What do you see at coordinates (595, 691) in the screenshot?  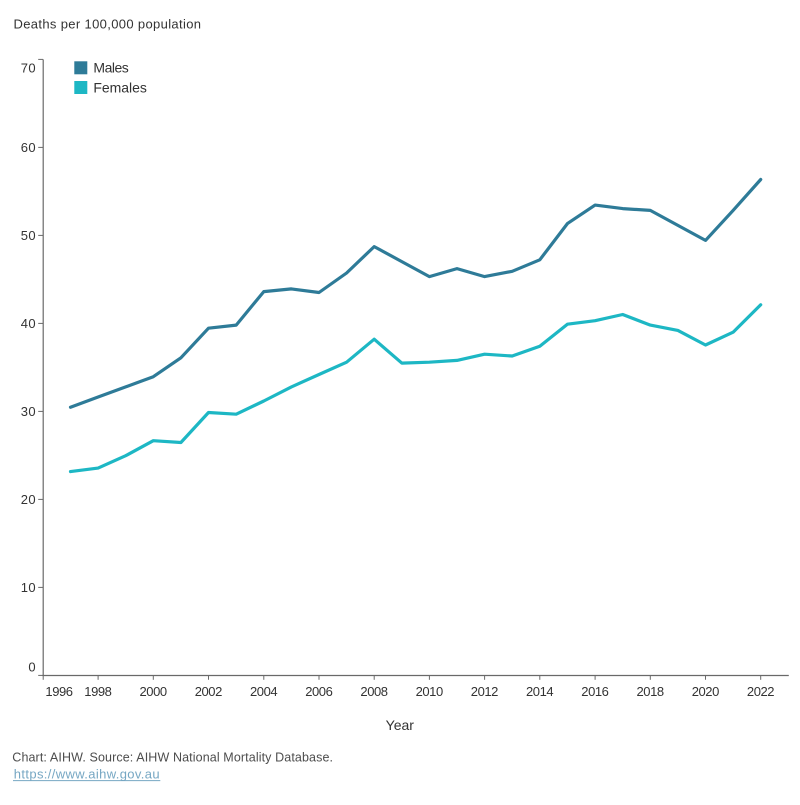 I see `svg-text: 2016` at bounding box center [595, 691].